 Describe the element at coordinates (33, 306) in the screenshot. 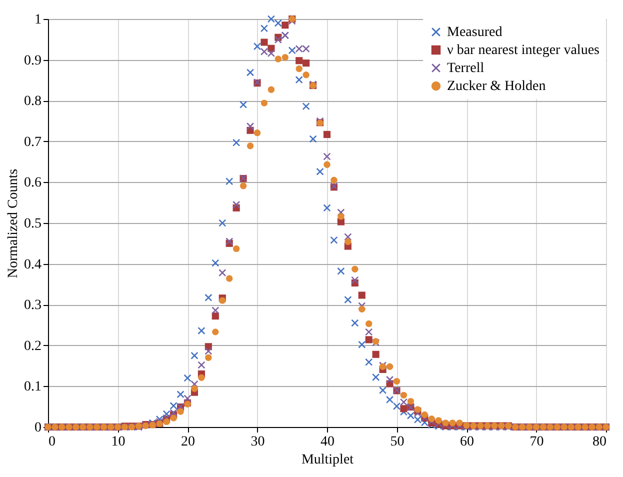

I see `y-tick-label: 0.3` at that location.